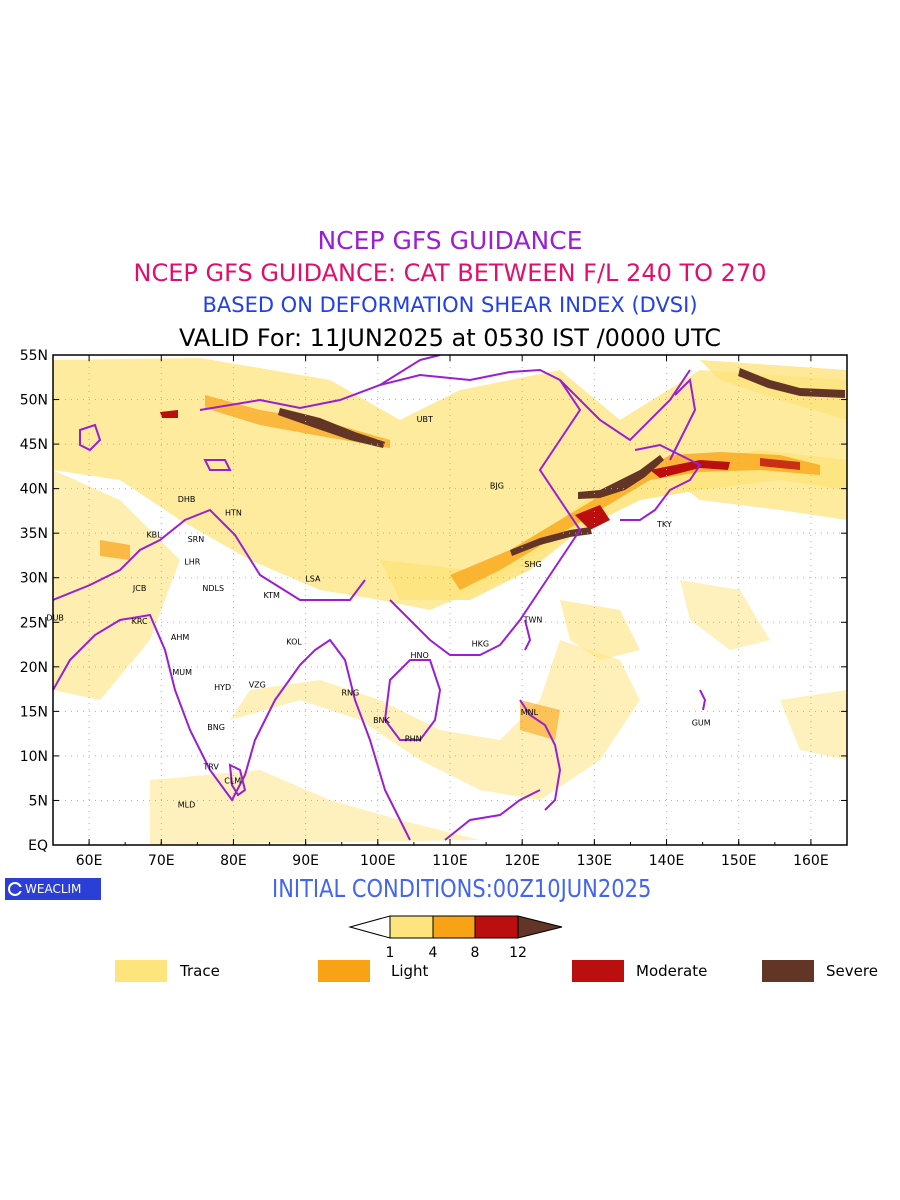  I want to click on legend-swatch-severe, so click(788, 971).